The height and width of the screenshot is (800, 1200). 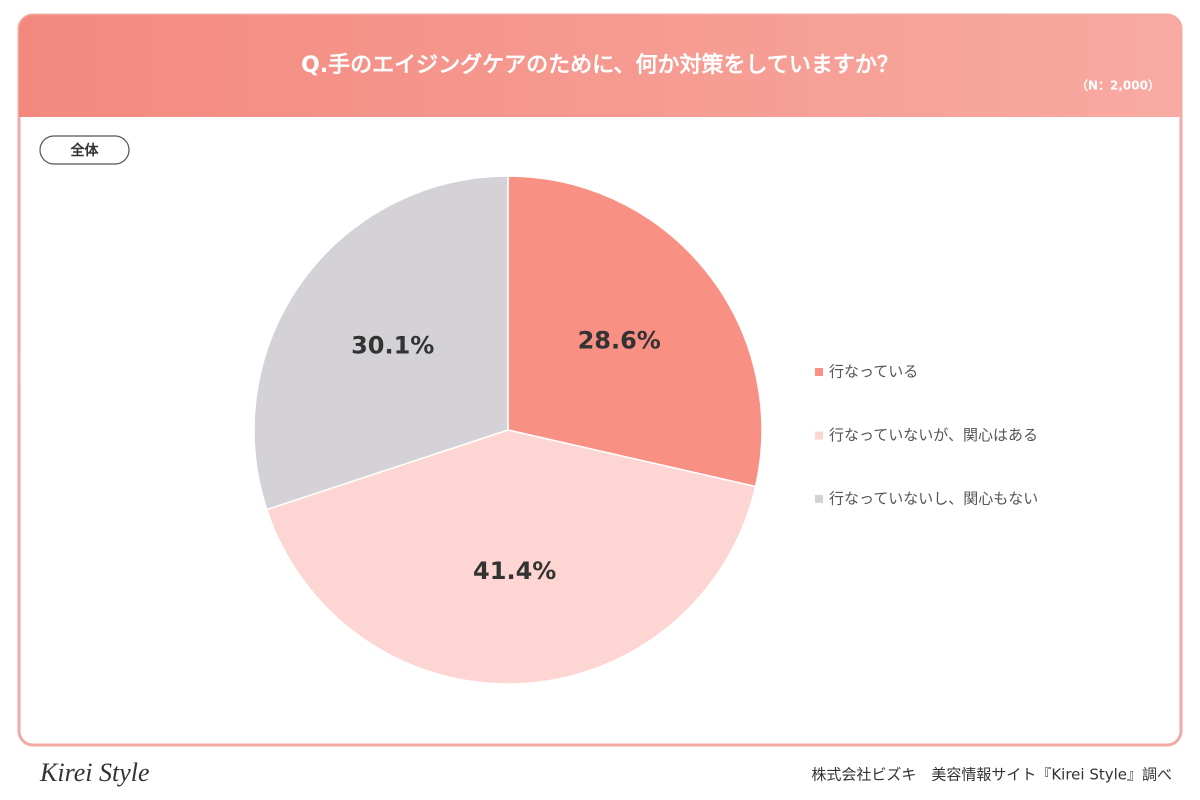 I want to click on group-label: 全体, so click(x=85, y=150).